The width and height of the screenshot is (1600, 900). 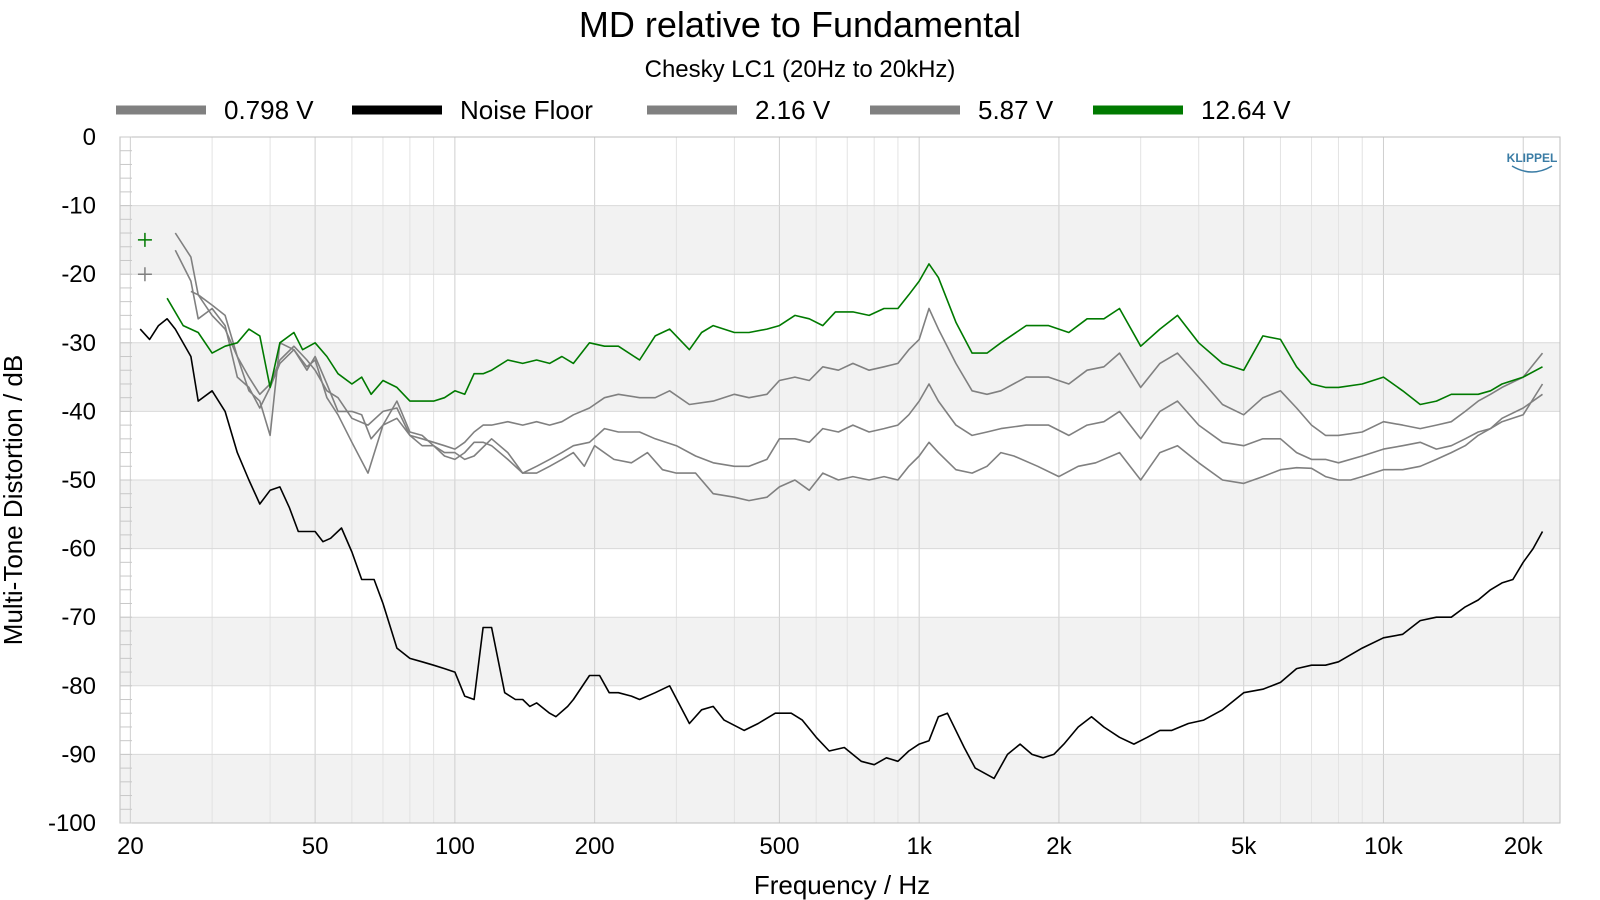 What do you see at coordinates (78, 343) in the screenshot?
I see `y-tick-label: -30` at bounding box center [78, 343].